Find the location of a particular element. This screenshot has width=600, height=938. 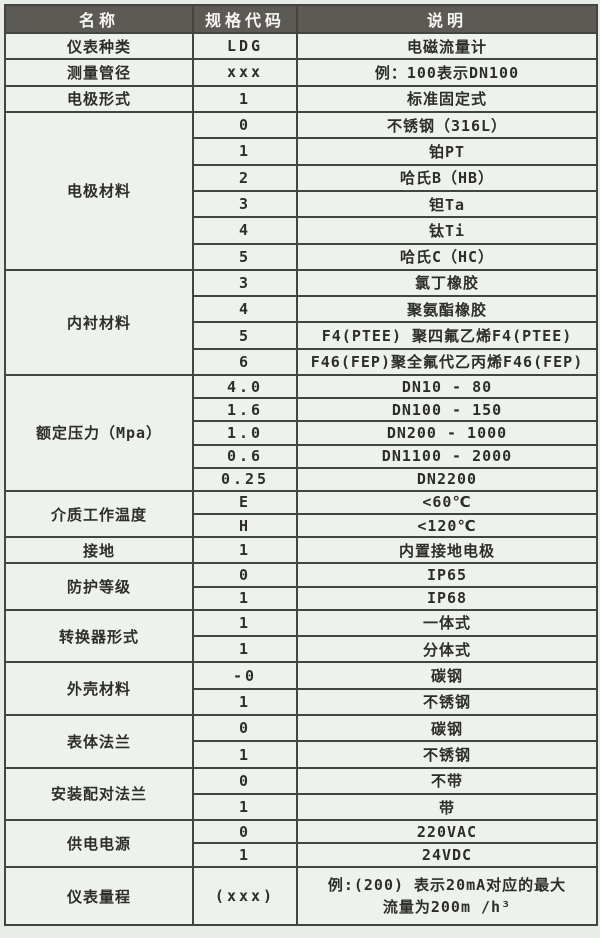

section-name-cell: 防护等级 is located at coordinates (99, 586).